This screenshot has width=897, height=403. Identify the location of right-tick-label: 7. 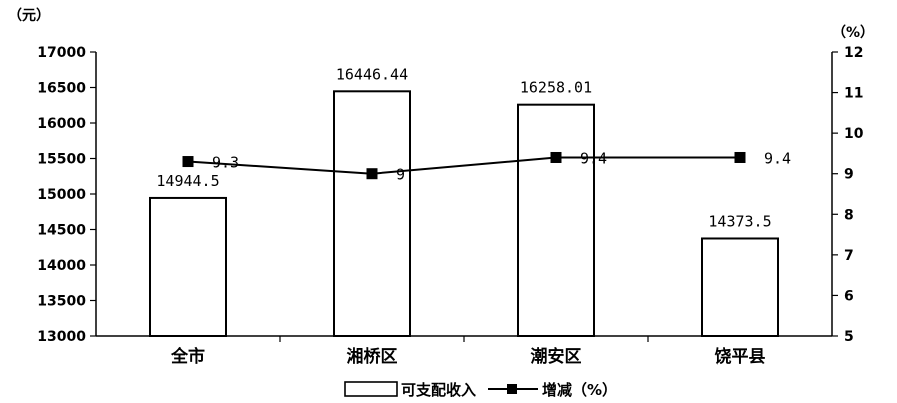
(849, 256).